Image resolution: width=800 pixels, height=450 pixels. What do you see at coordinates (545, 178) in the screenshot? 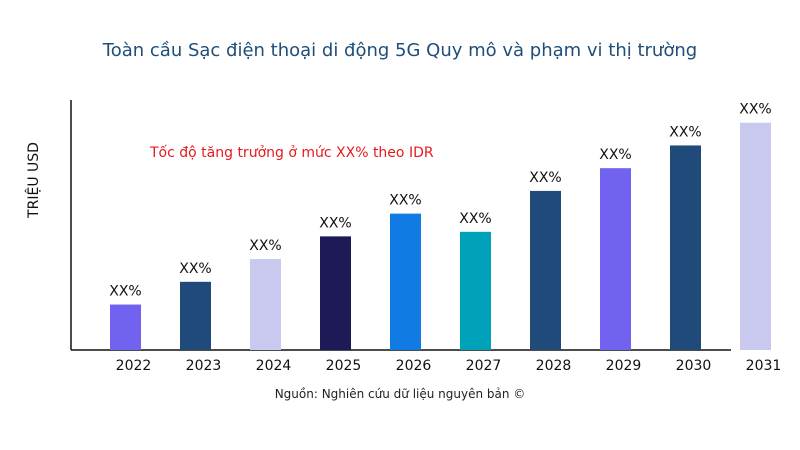
I see `data-label-2028: XX%` at bounding box center [545, 178].